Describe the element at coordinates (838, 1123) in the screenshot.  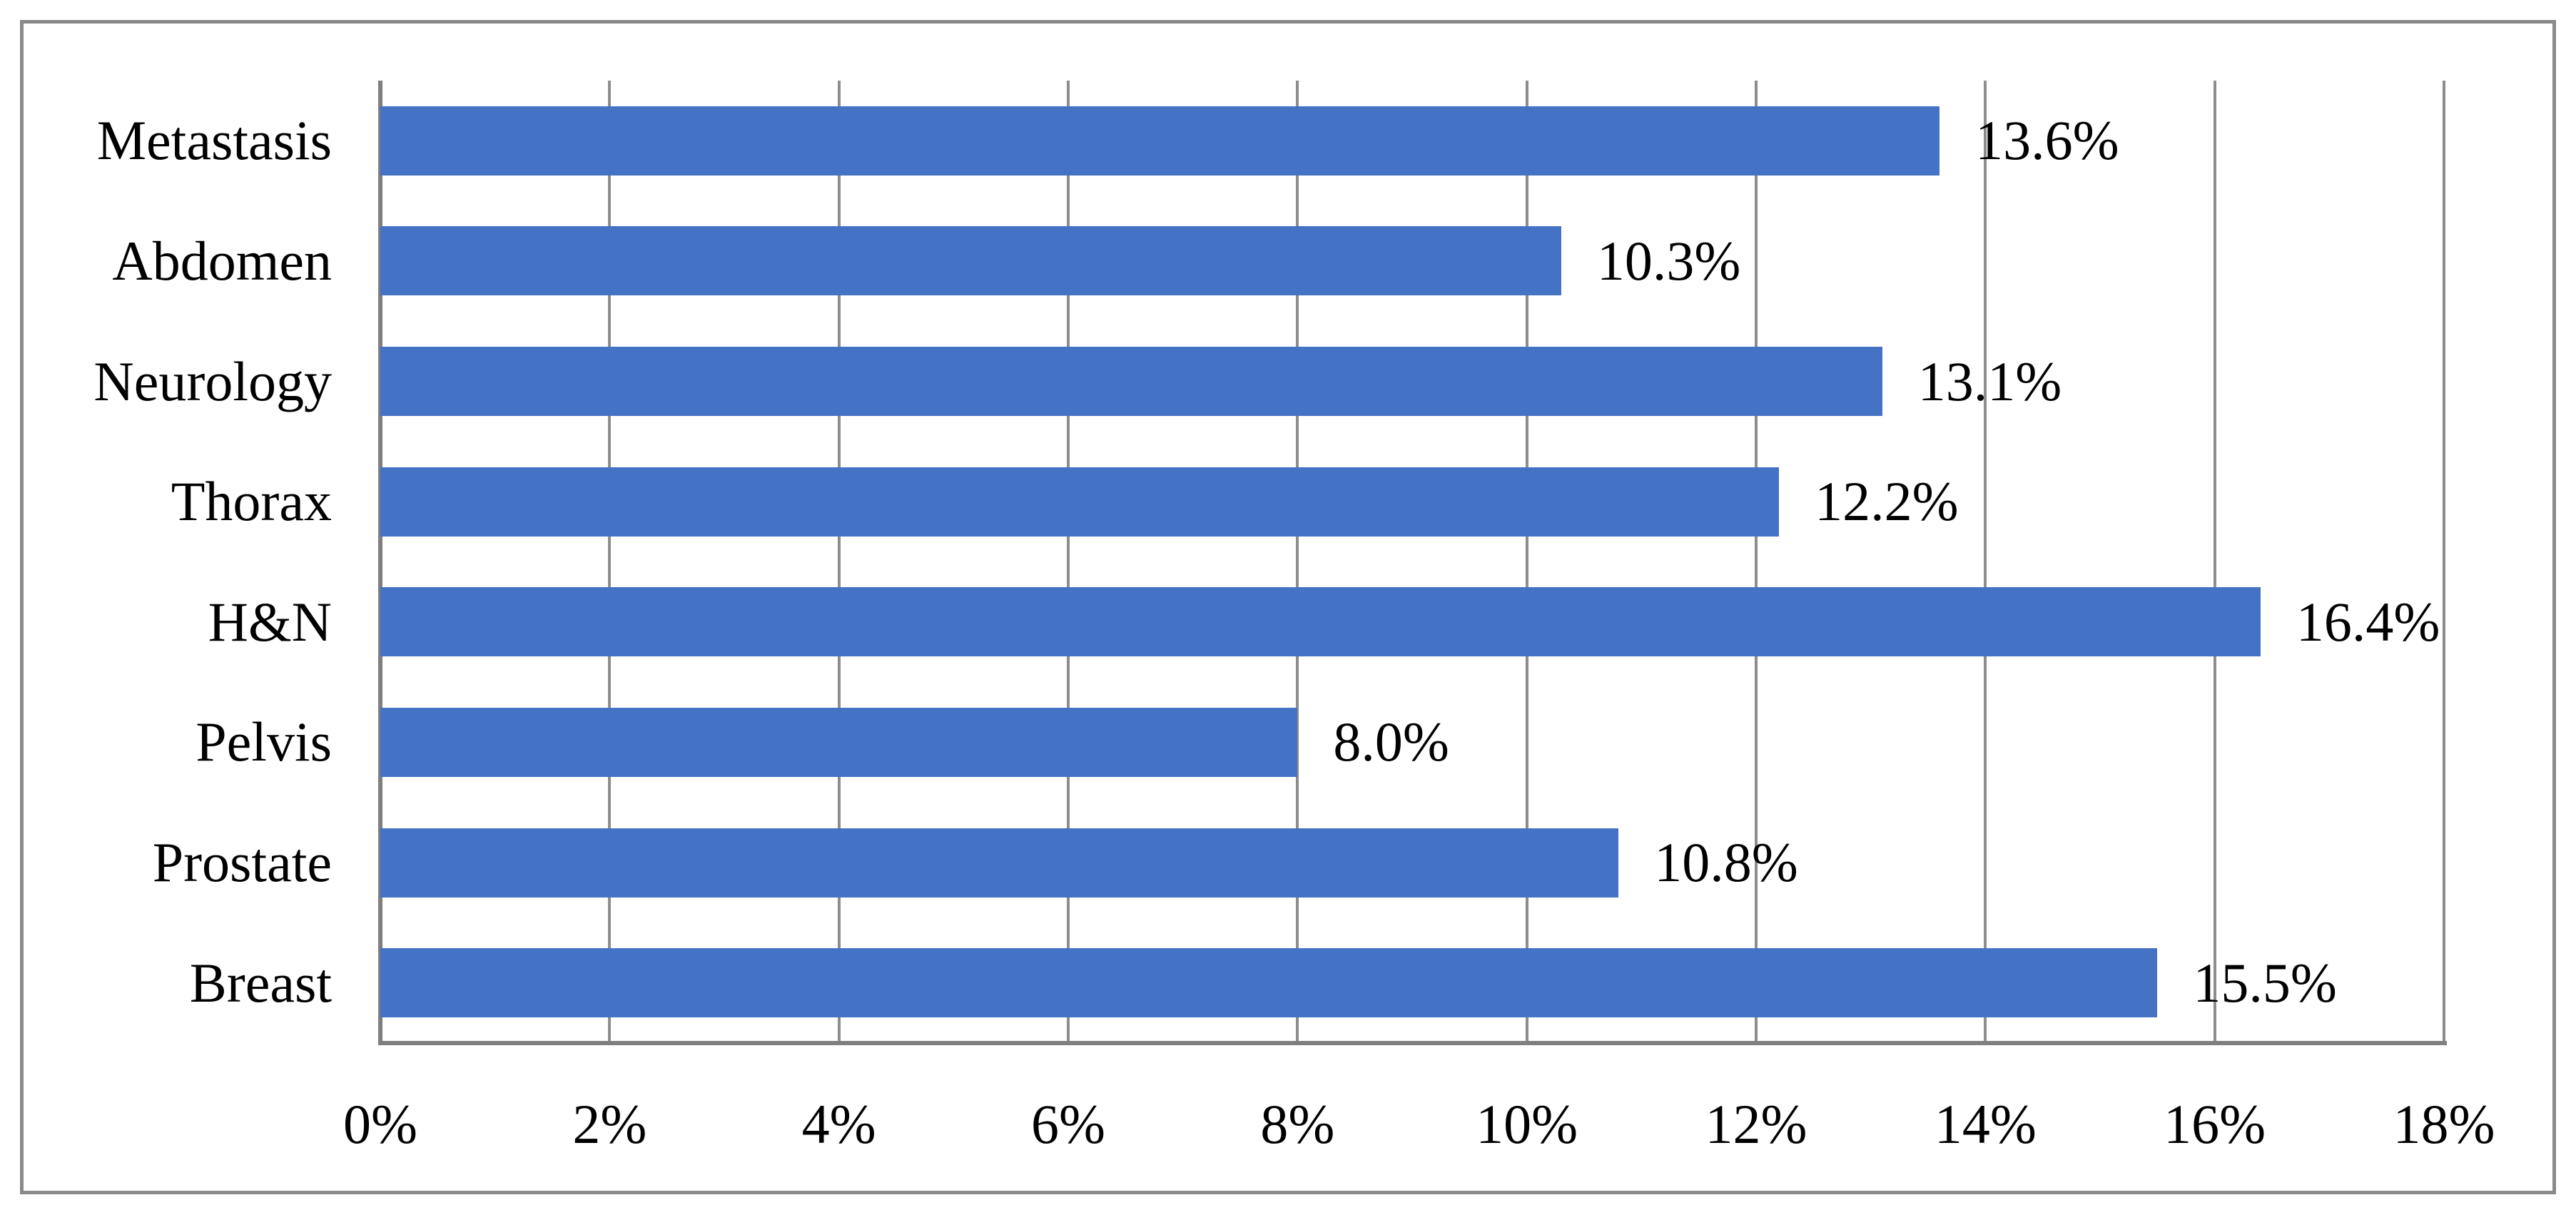
I see `x-tick-label: 4%` at that location.